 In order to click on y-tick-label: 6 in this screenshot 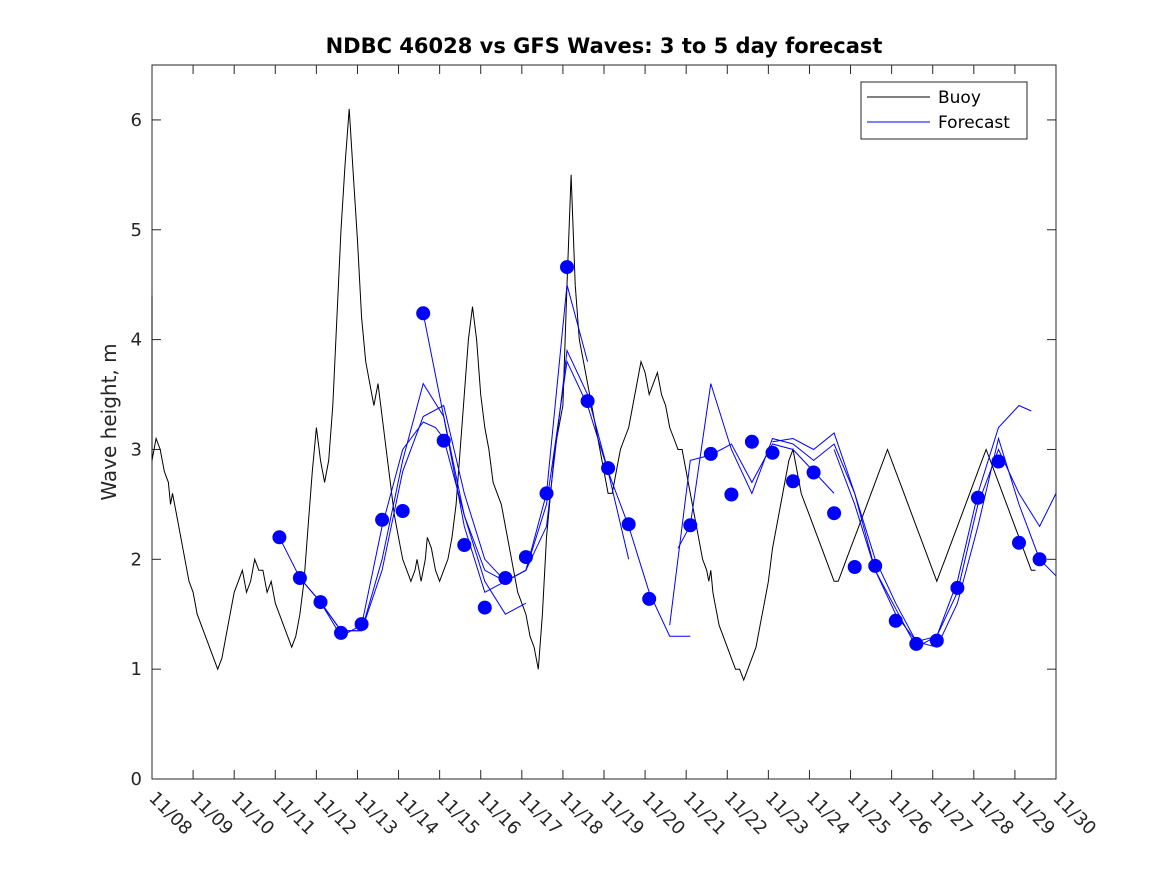, I will do `click(136, 120)`.